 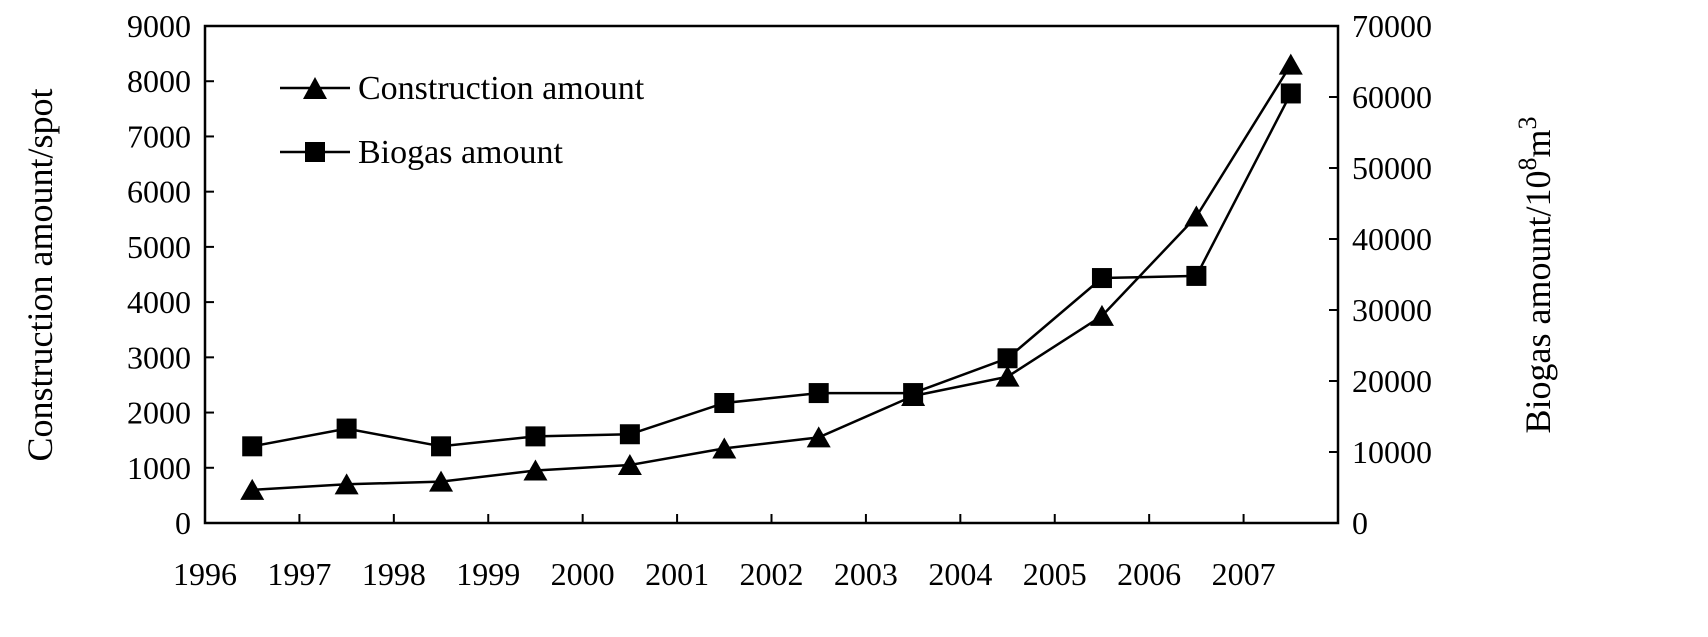 What do you see at coordinates (315, 152) in the screenshot?
I see `legend-square-icon` at bounding box center [315, 152].